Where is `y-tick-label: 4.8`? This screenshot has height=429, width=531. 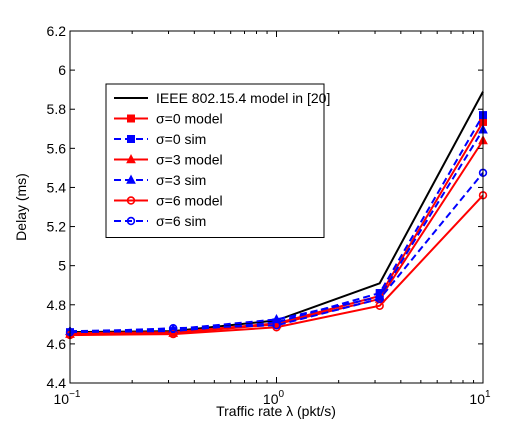 y-tick-label: 4.8 is located at coordinates (57, 305).